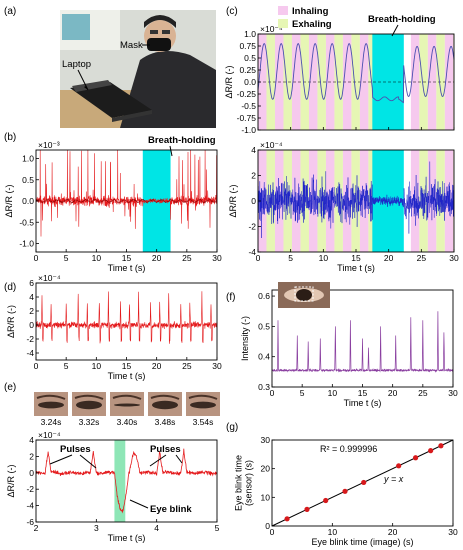  I want to click on y-tick-label: 0.4, so click(264, 357).